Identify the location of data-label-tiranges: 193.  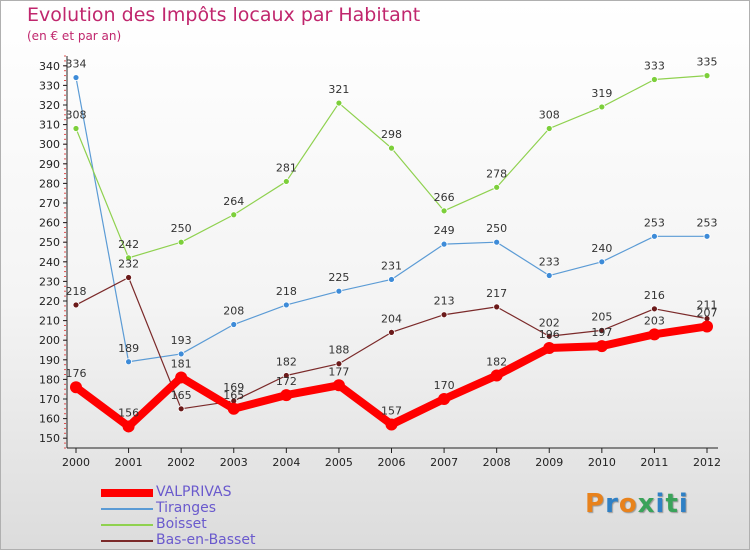
(181, 340).